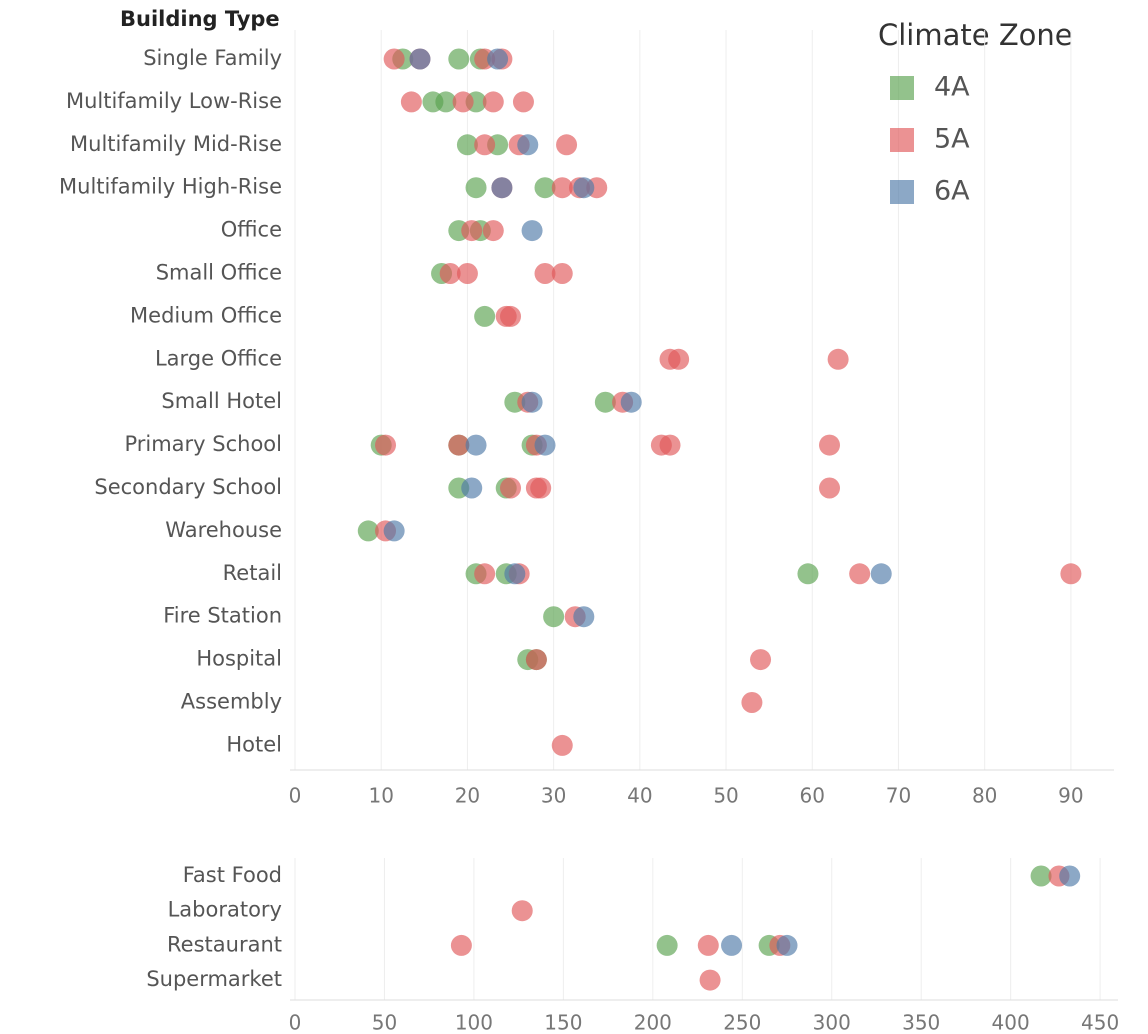 This screenshot has width=1148, height=1034. I want to click on x-tick-label: 350, so click(921, 1022).